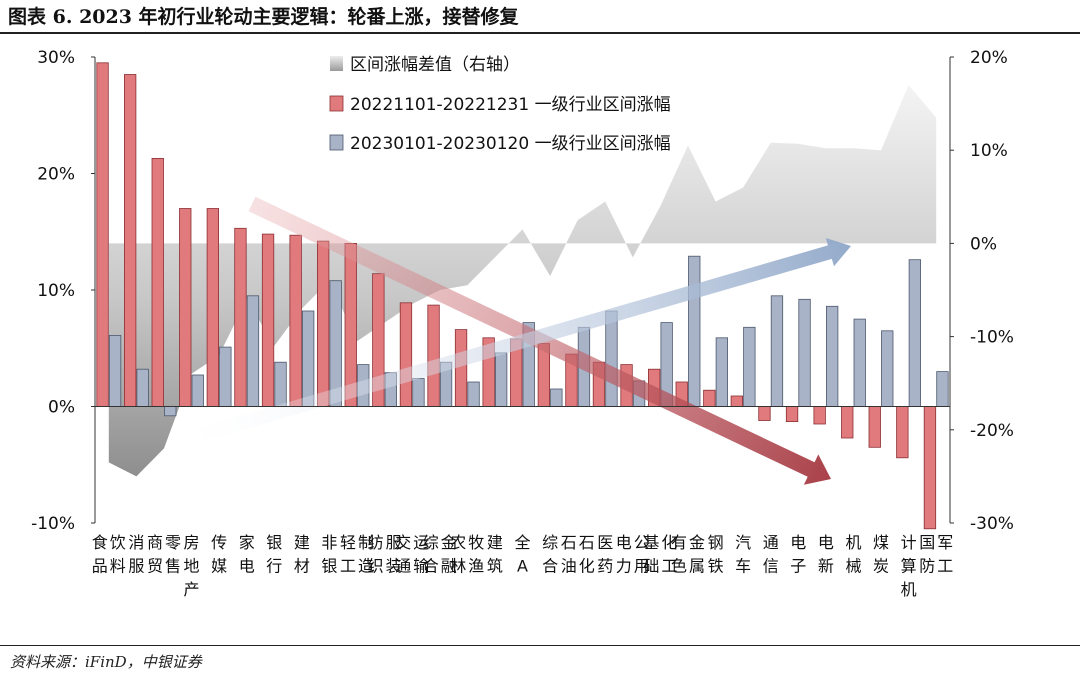  Describe the element at coordinates (61, 408) in the screenshot. I see `left-tick-label-1: 0%` at that location.